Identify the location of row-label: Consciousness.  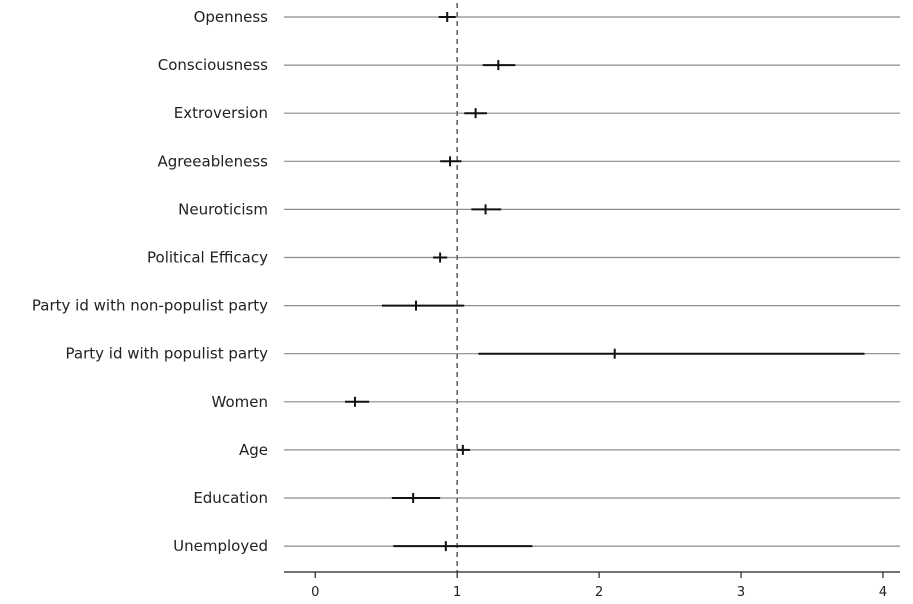
(213, 65).